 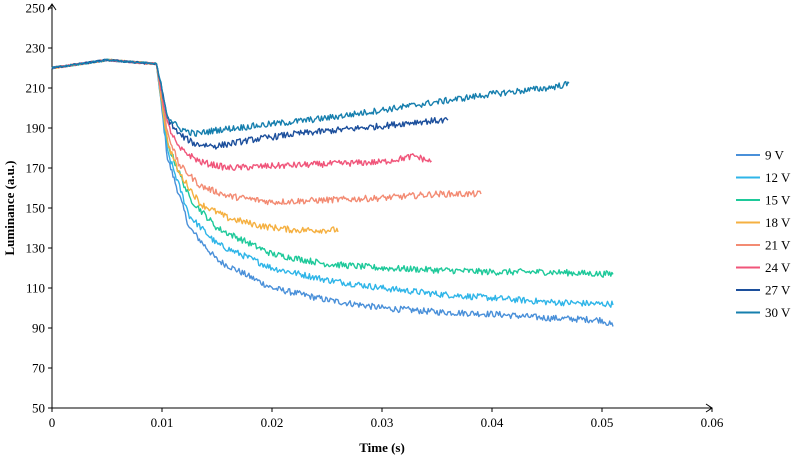 I want to click on y-tick-label: 130, so click(x=36, y=248).